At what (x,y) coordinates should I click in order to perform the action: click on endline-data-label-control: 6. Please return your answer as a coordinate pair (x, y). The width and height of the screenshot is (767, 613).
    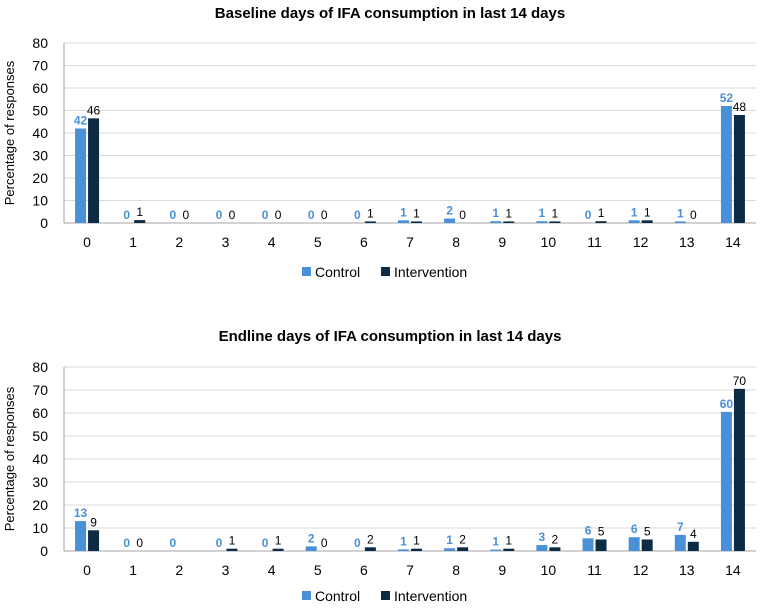
    Looking at the image, I should click on (634, 529).